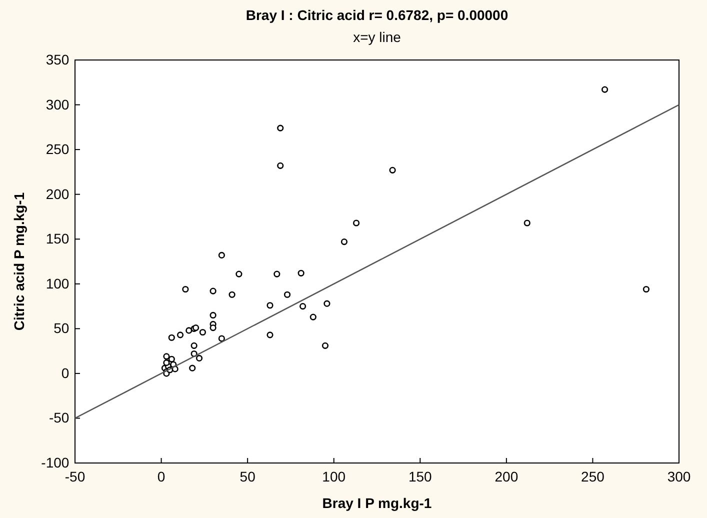 This screenshot has height=518, width=707. I want to click on x-tick-label: -50, so click(75, 476).